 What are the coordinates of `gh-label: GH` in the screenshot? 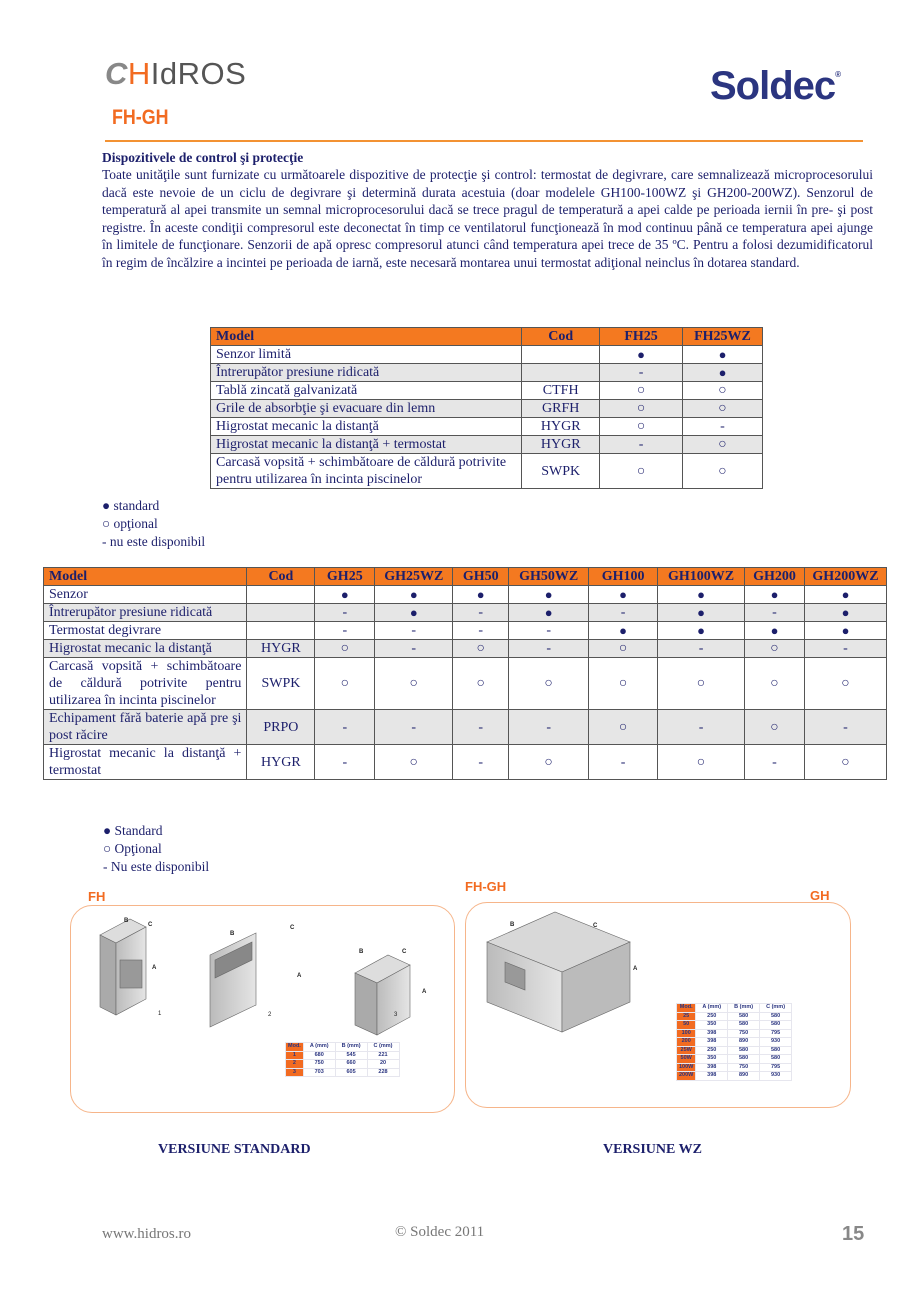 It's located at (820, 895).